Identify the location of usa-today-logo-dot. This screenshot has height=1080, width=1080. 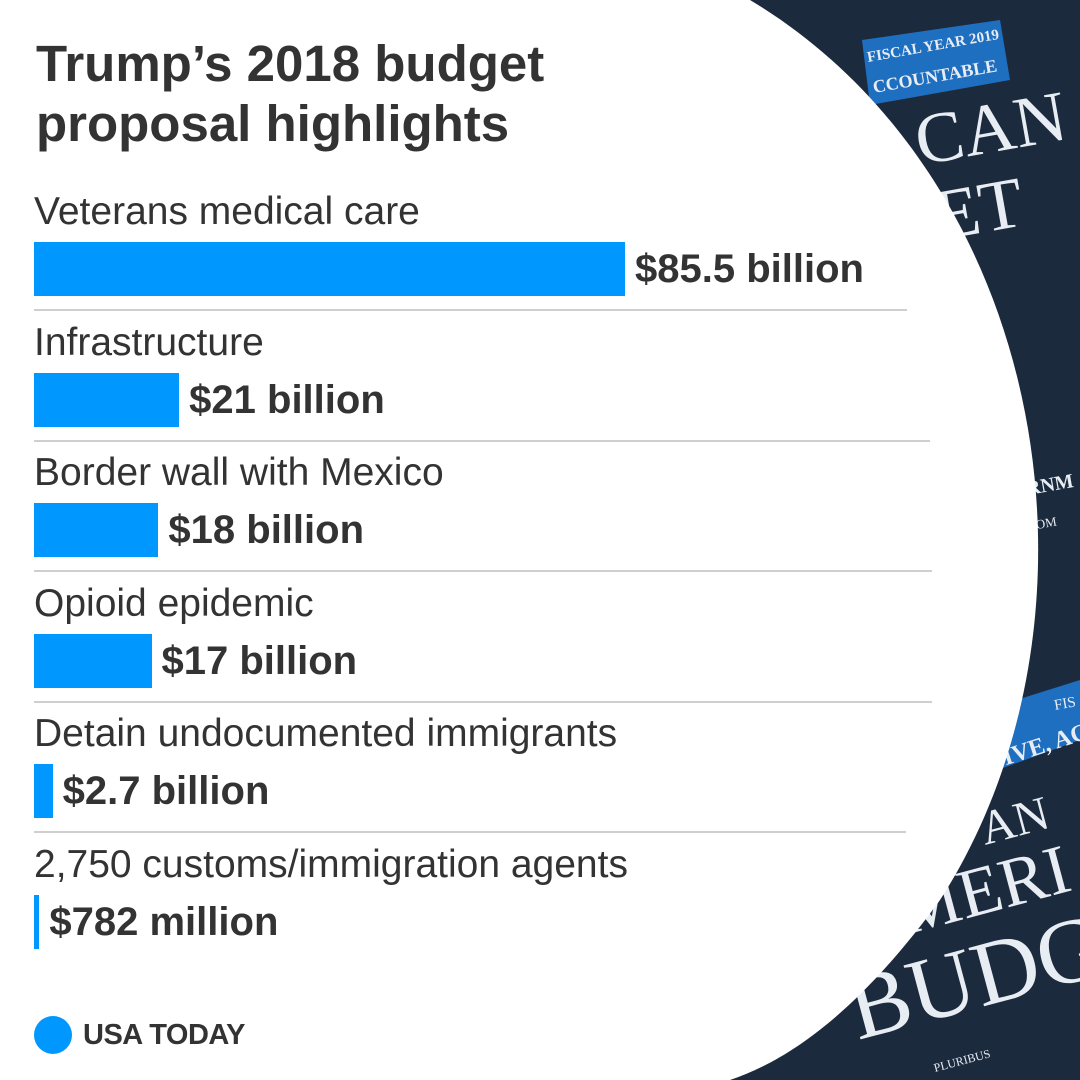
(53, 1035).